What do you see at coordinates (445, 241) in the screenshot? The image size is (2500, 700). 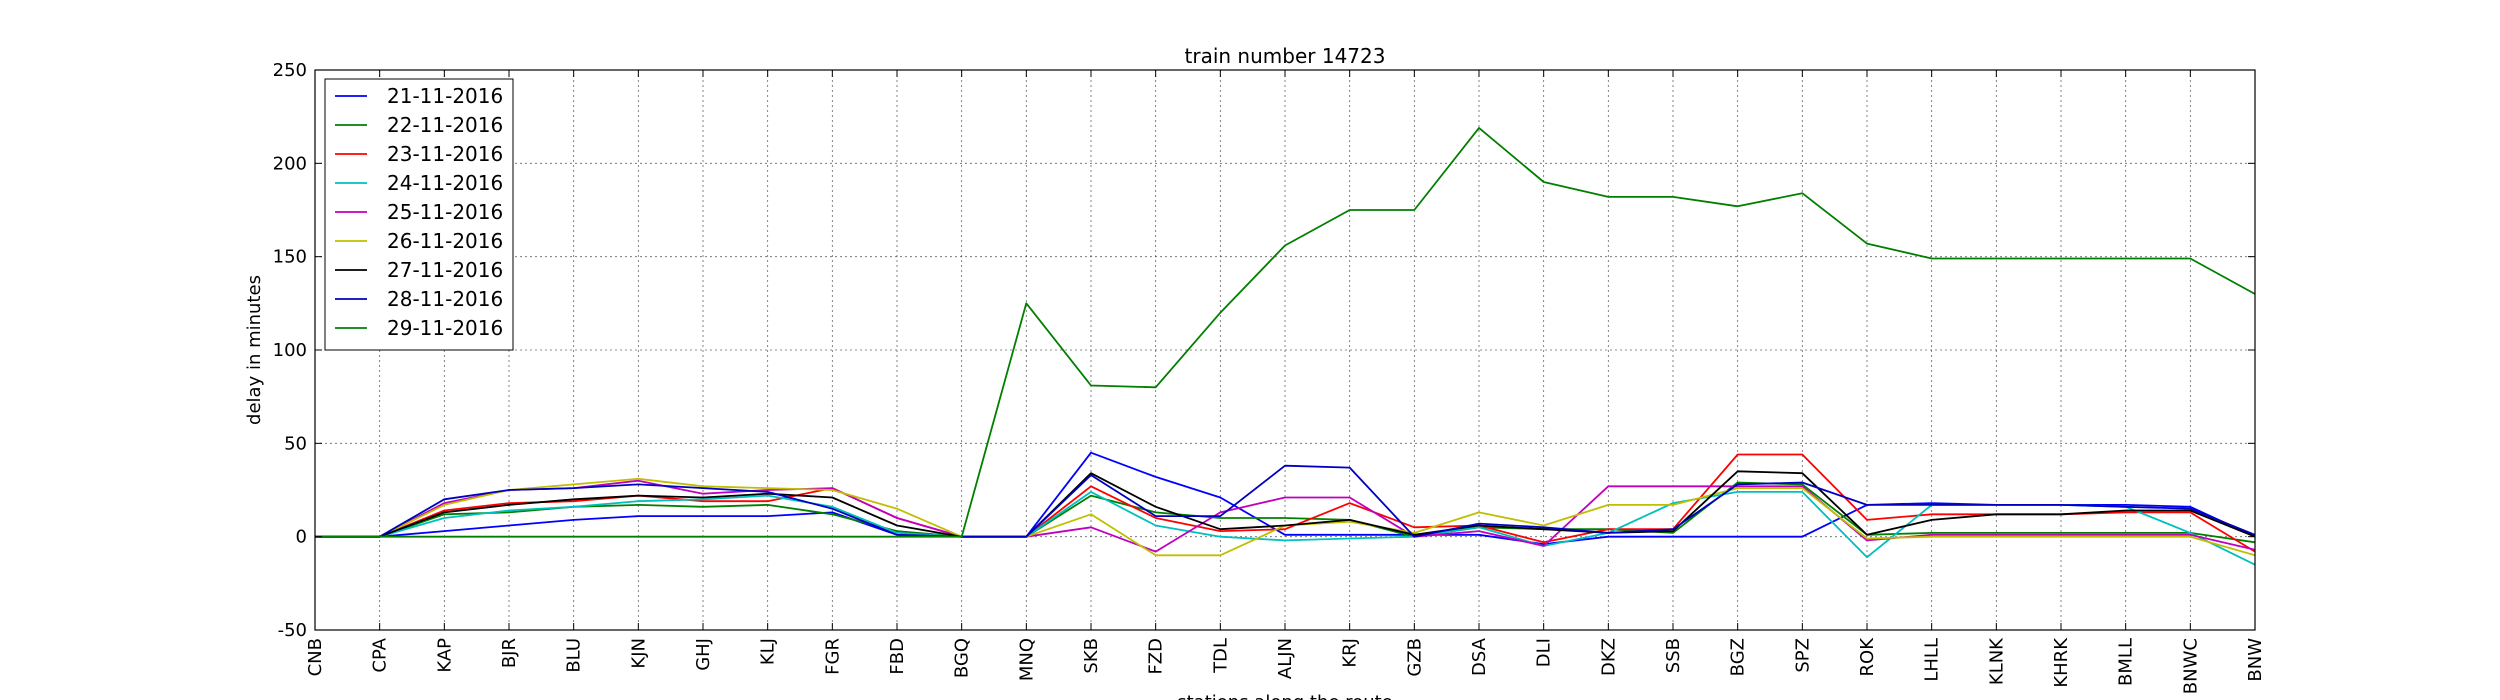 I see `legend-label: 26-11-2016` at bounding box center [445, 241].